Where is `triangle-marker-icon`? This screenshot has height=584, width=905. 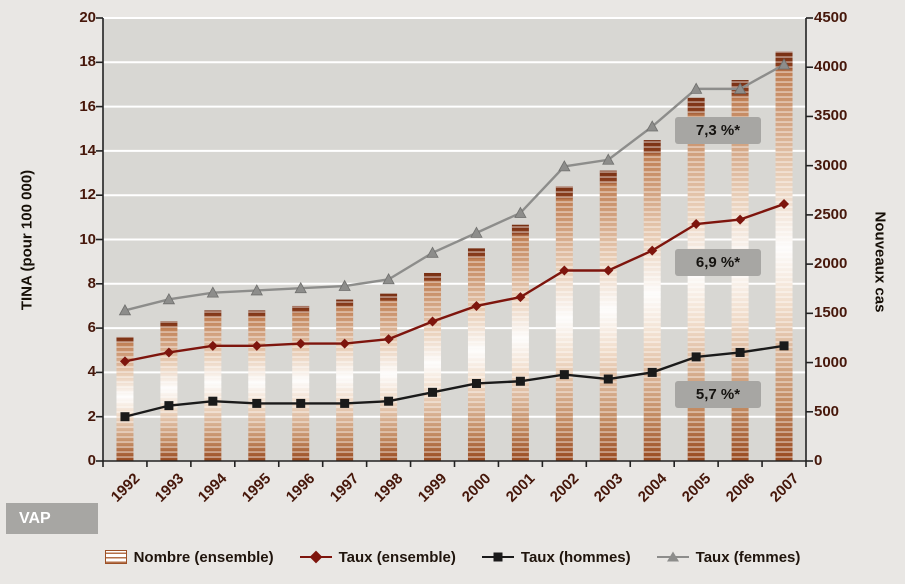 triangle-marker-icon is located at coordinates (672, 556).